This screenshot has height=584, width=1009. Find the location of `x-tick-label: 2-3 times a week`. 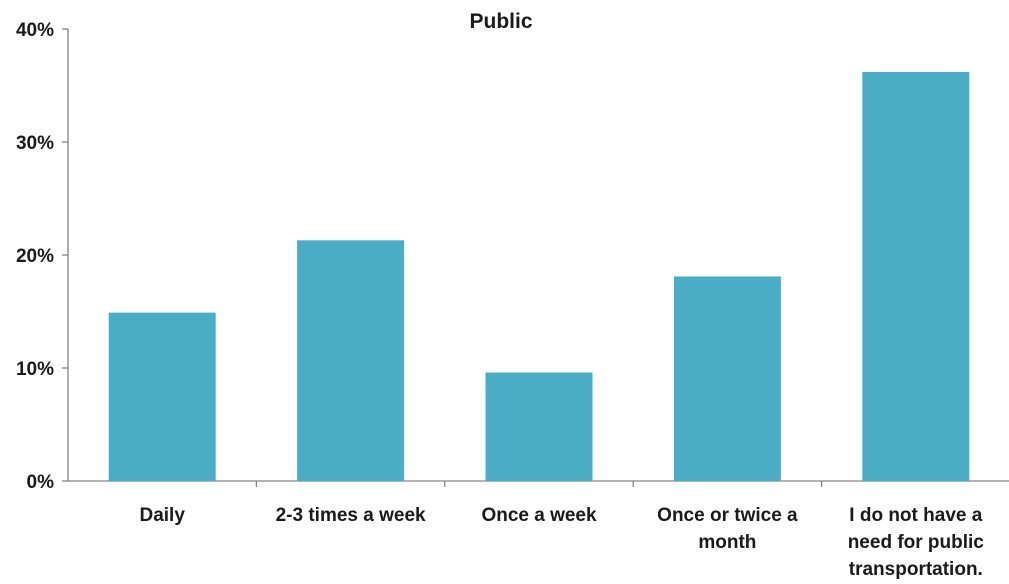

x-tick-label: 2-3 times a week is located at coordinates (351, 515).